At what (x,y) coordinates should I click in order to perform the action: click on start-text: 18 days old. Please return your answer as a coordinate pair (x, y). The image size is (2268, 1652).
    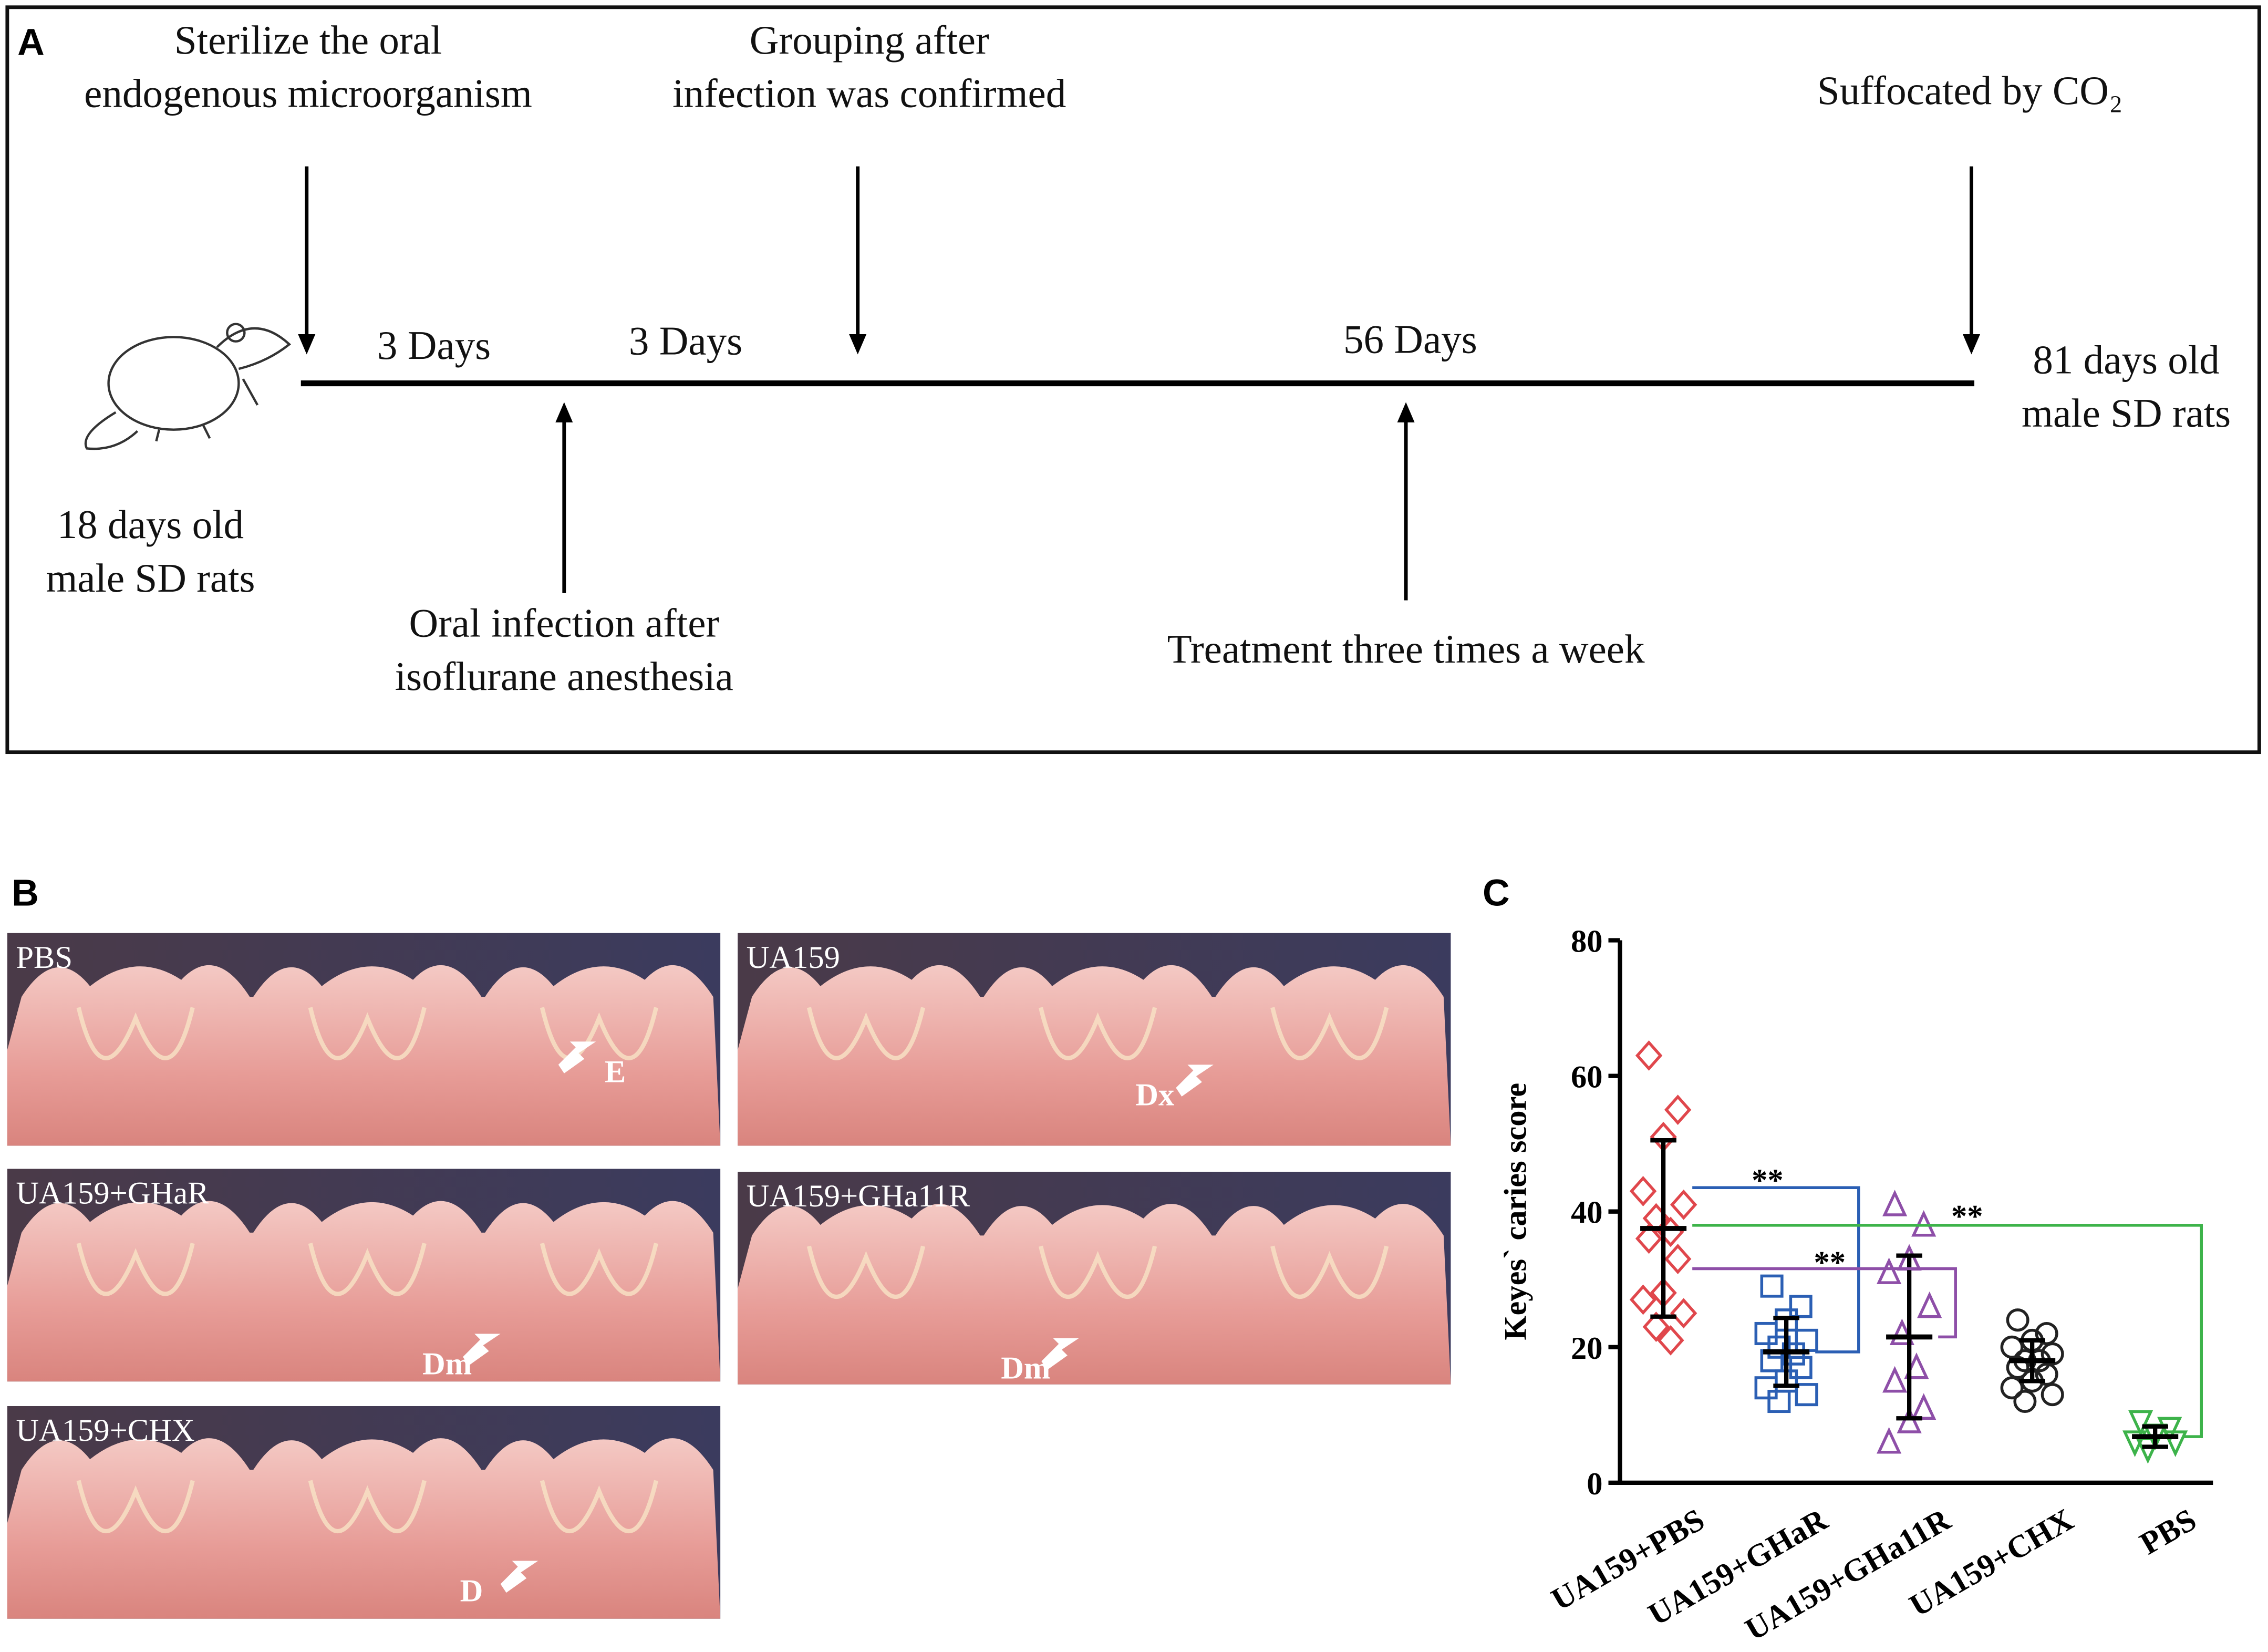
    Looking at the image, I should click on (150, 525).